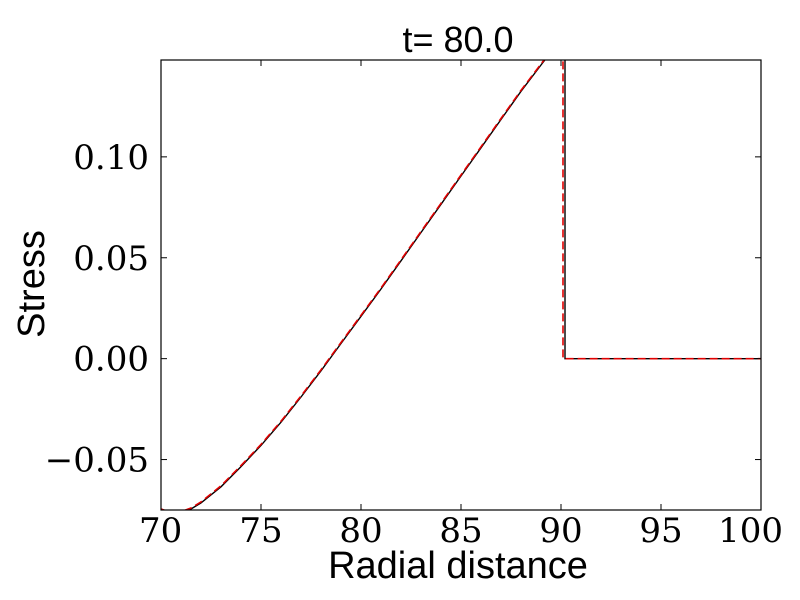  Describe the element at coordinates (560, 531) in the screenshot. I see `x-tick-label: 90` at that location.